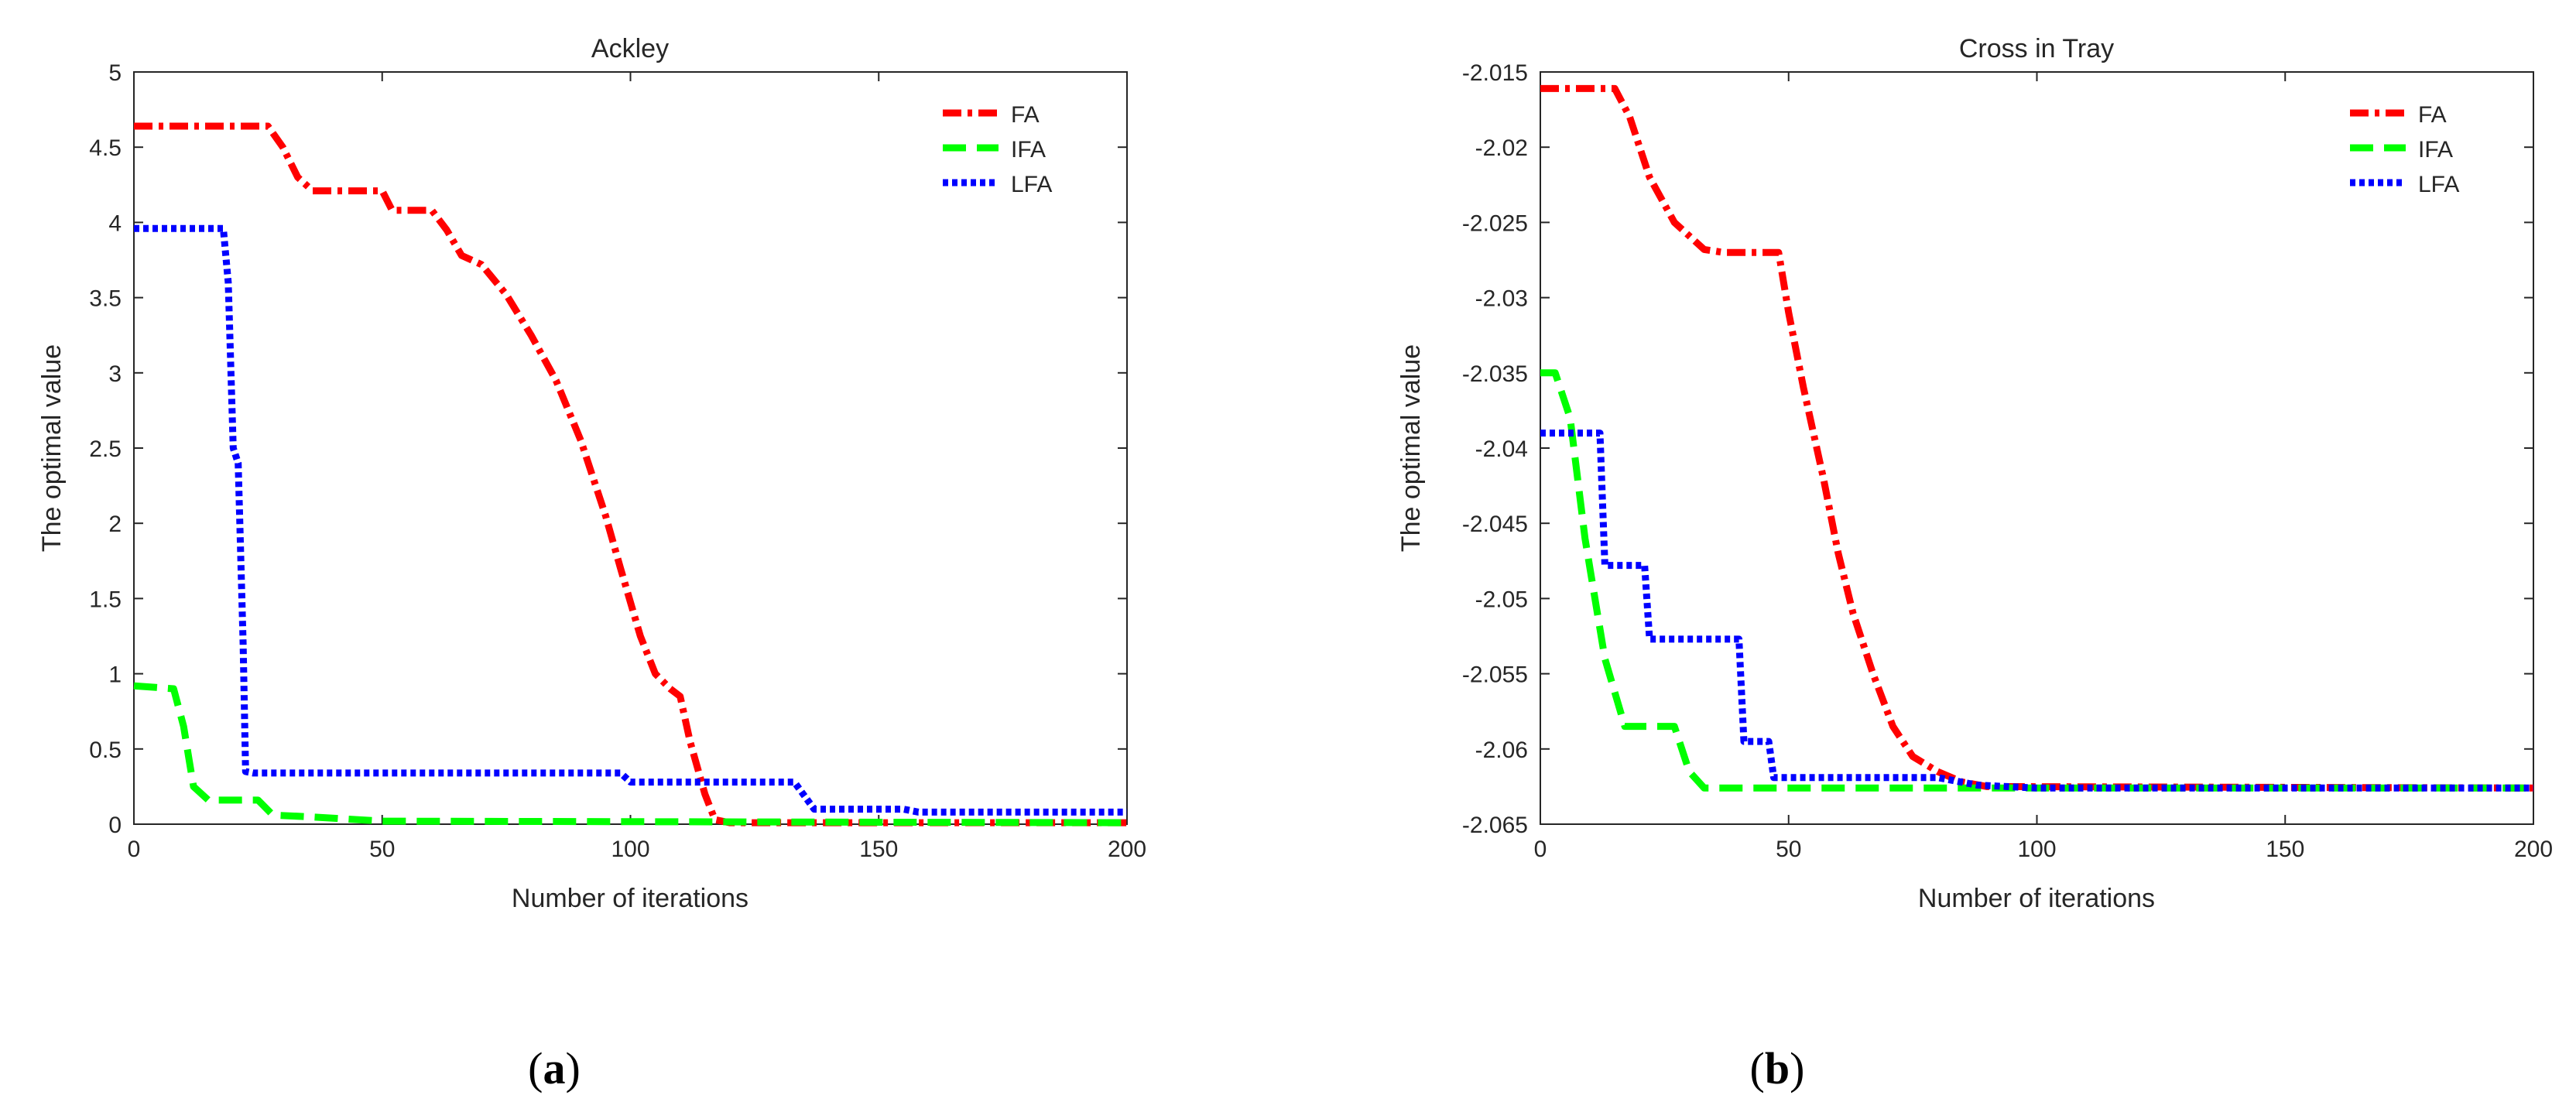 The height and width of the screenshot is (1102, 2576). Describe the element at coordinates (115, 223) in the screenshot. I see `y-tick-label: 4` at that location.